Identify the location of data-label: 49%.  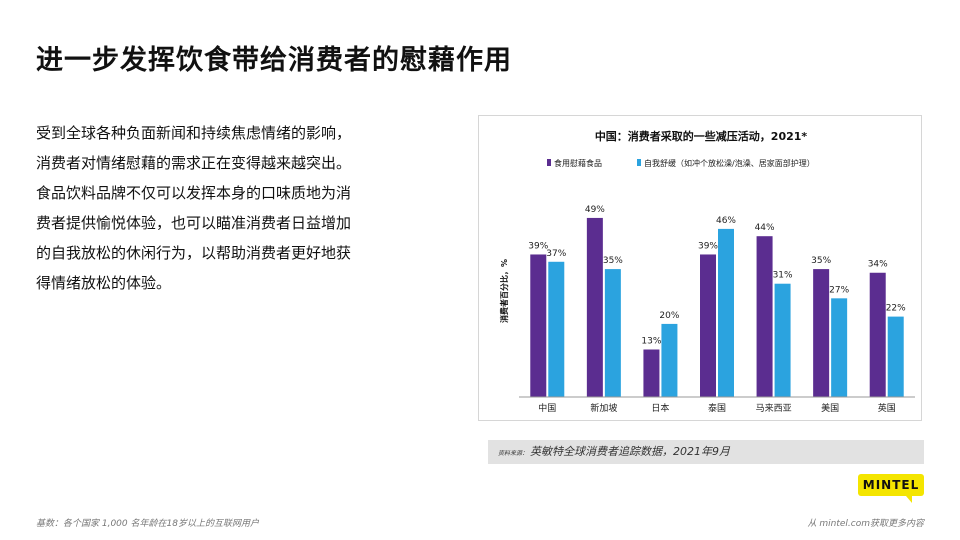
(595, 210).